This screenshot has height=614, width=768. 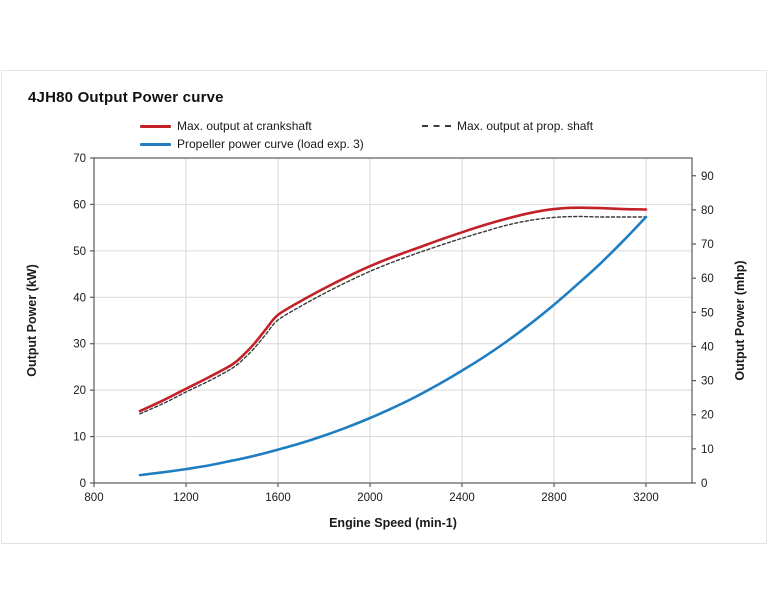 I want to click on y-tick-label-right: 80, so click(x=707, y=211).